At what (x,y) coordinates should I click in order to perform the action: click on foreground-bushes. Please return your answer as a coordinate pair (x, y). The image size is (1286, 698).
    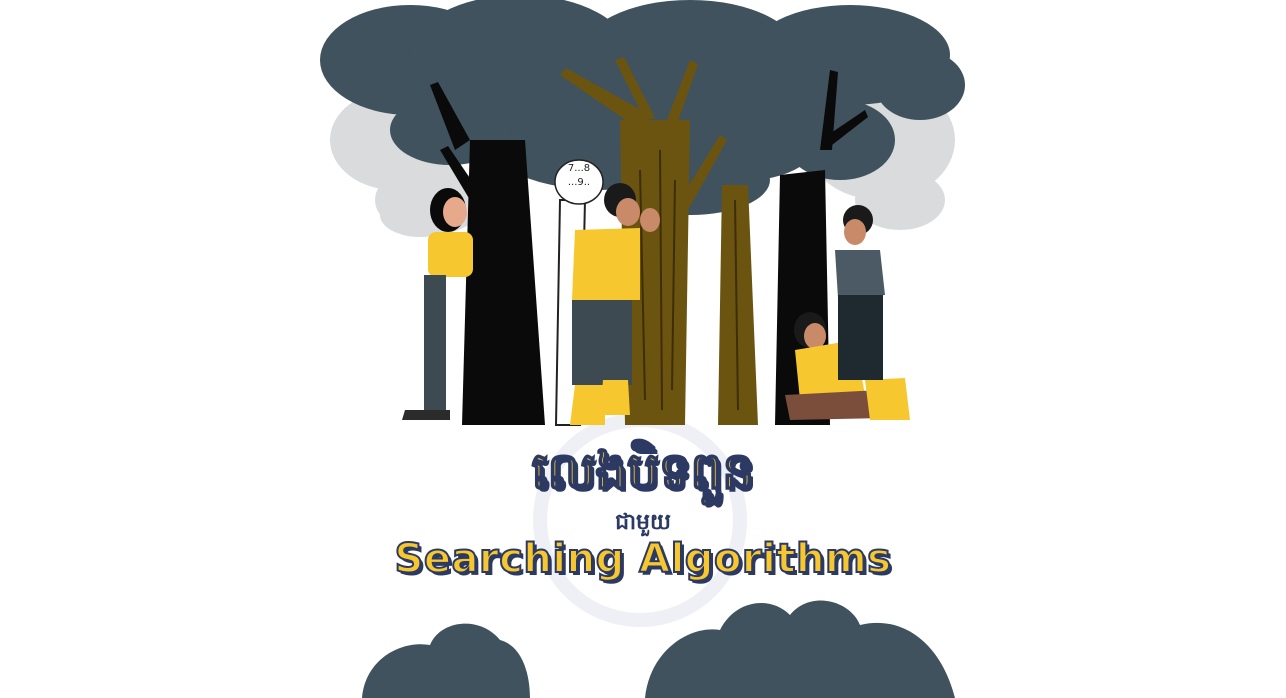
    Looking at the image, I should click on (658, 649).